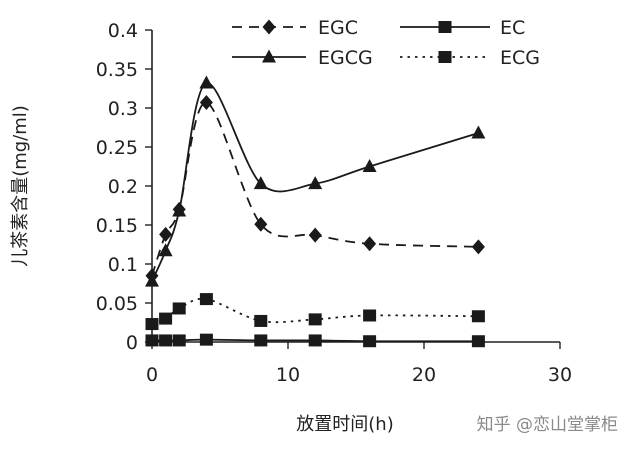 This screenshot has height=449, width=638. I want to click on y-tick-label: 0.15, so click(117, 226).